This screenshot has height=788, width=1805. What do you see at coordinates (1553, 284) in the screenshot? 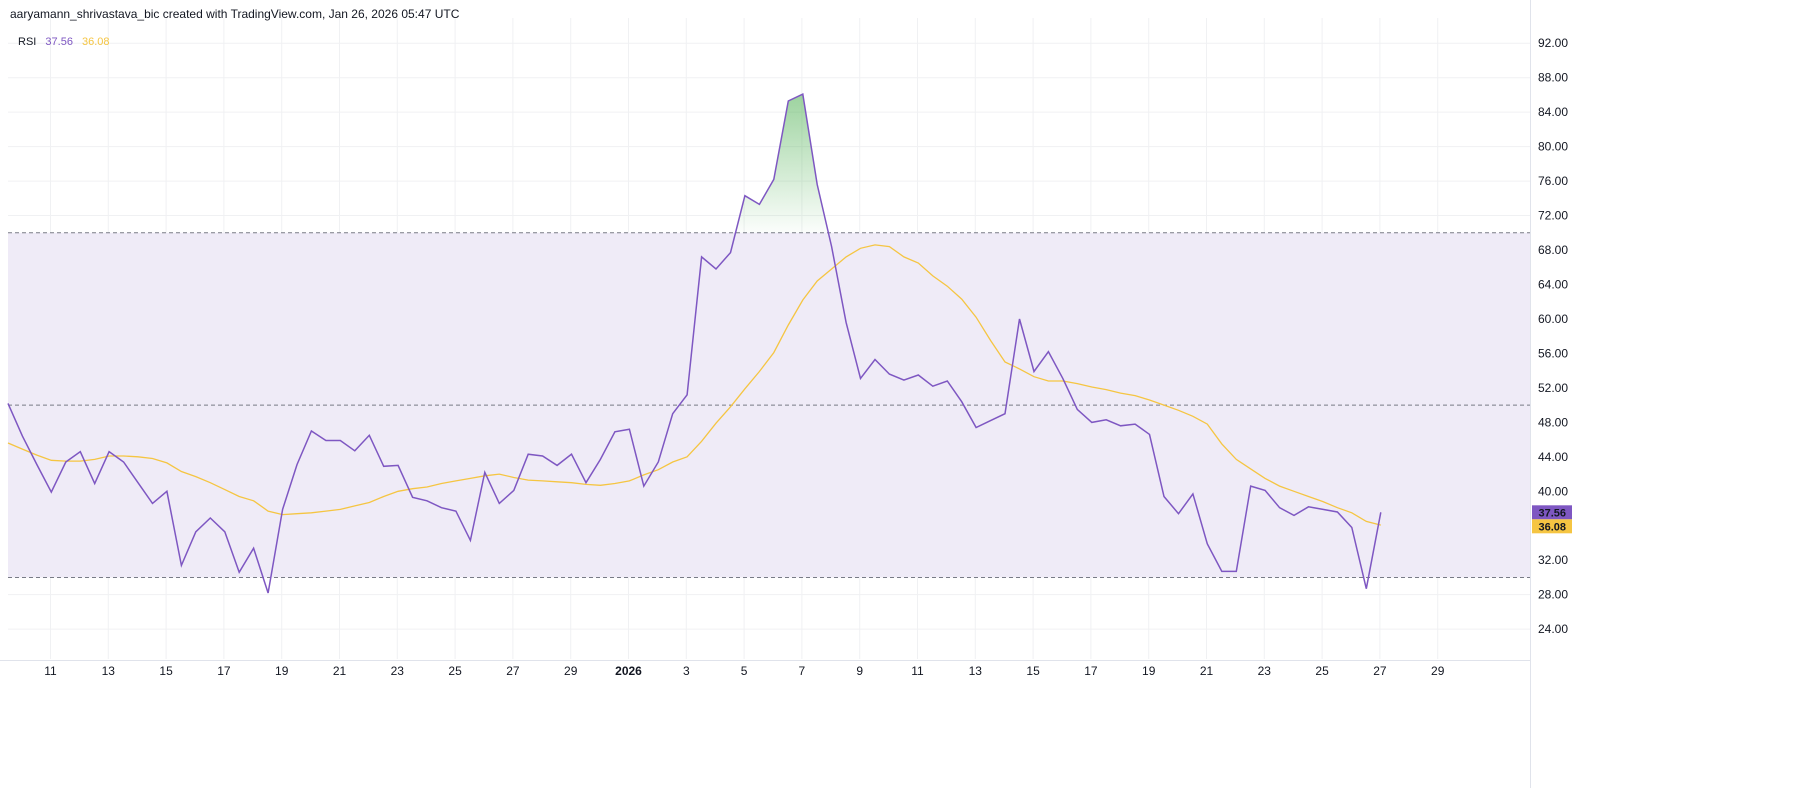
I see `y-tick-label: 64.00` at bounding box center [1553, 284].